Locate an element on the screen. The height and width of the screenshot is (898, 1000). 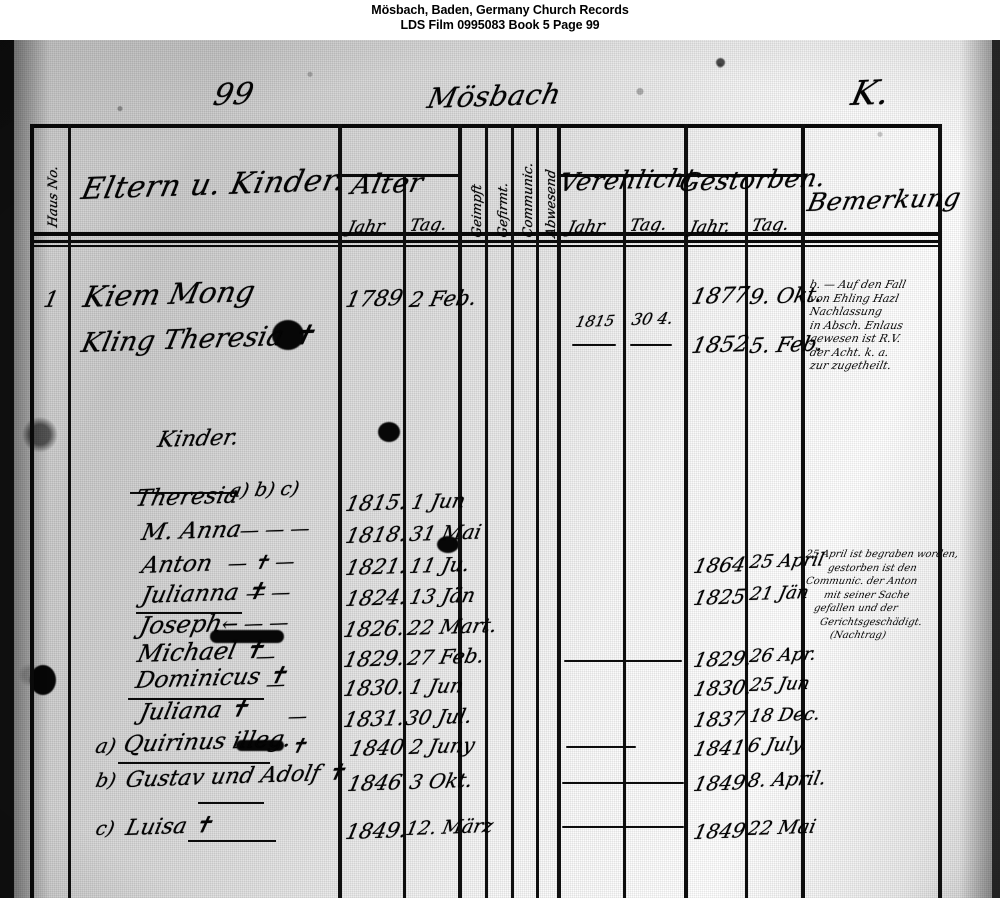
ink-blot-left-margin is located at coordinates (43, 680).